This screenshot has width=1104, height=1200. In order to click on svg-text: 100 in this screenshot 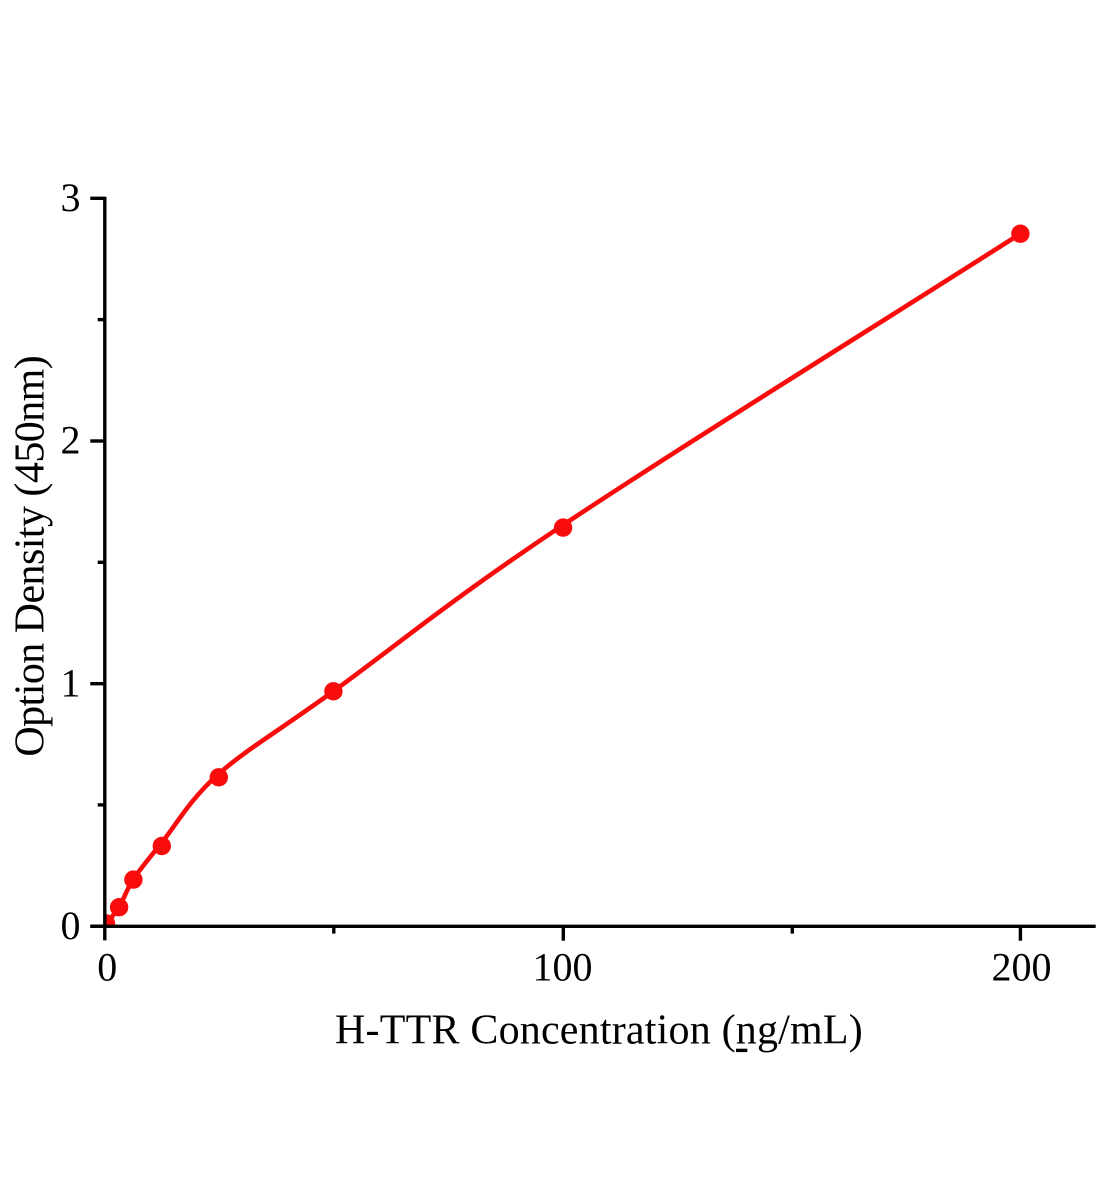, I will do `click(563, 967)`.